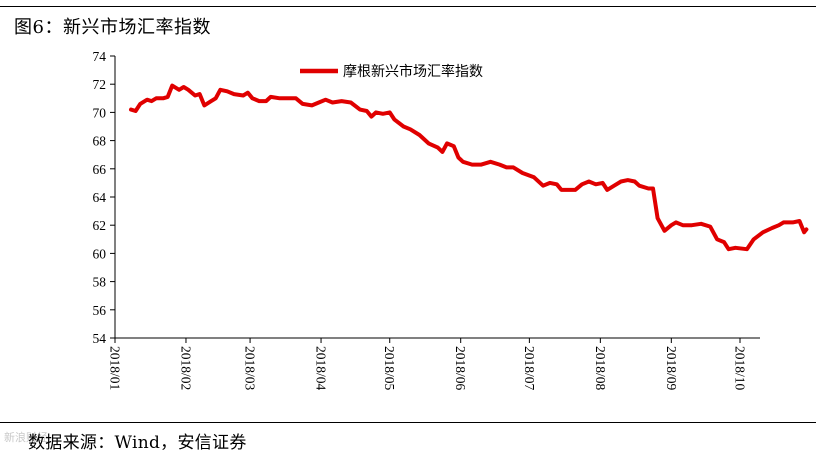 Image resolution: width=816 pixels, height=453 pixels. Describe the element at coordinates (100, 112) in the screenshot. I see `y-tick-label: 70` at that location.